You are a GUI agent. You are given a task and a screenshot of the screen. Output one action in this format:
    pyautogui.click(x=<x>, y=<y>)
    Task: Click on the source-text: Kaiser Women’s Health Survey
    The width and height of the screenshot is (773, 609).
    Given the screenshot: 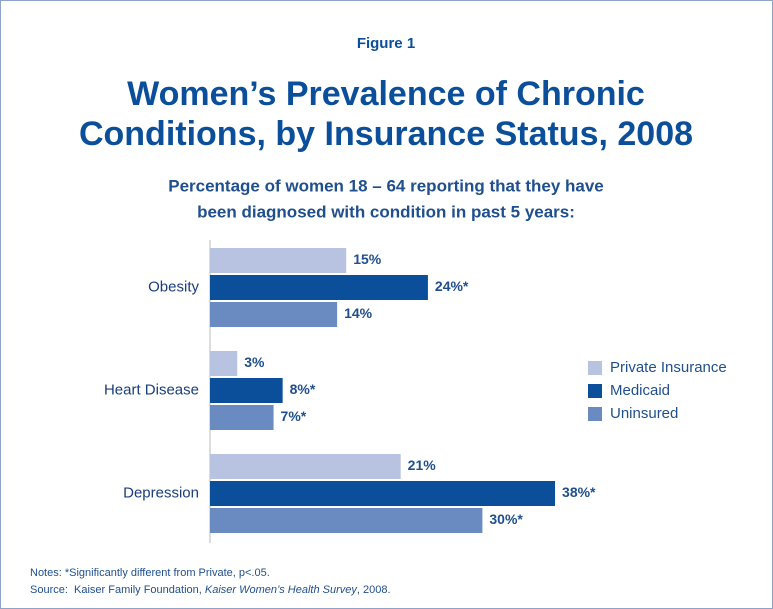 What is the action you would take?
    pyautogui.click(x=282, y=590)
    